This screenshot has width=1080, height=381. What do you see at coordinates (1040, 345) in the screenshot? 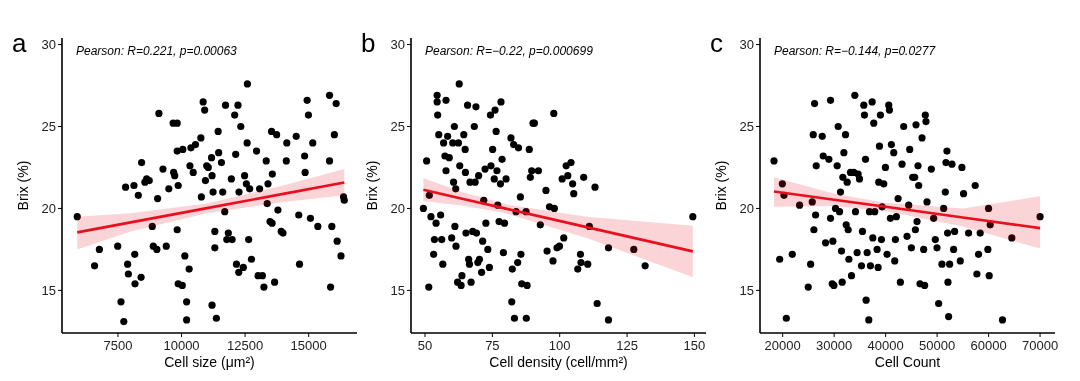
I see `x-tick-label: 70000` at bounding box center [1040, 345].